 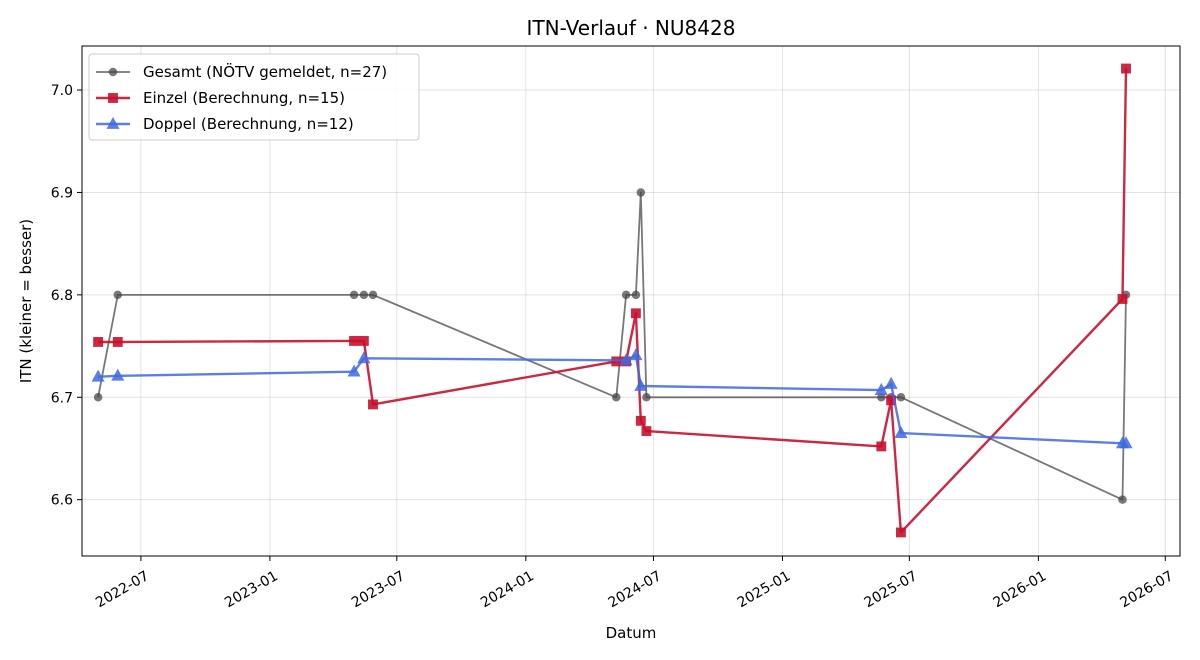 I want to click on legend-label: Einzel (Berechnung, n=15), so click(x=244, y=98).